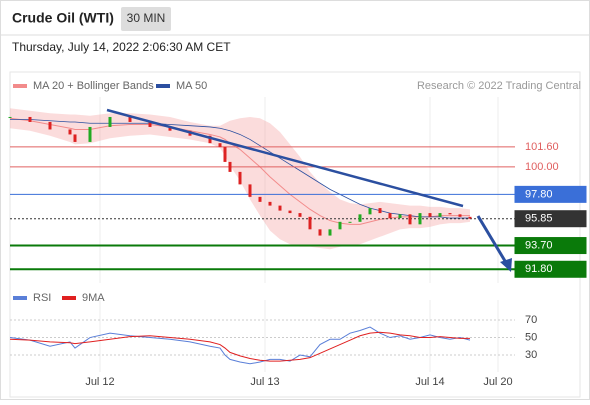 The image size is (590, 405). Describe the element at coordinates (542, 147) in the screenshot. I see `level-label: 101.60` at that location.